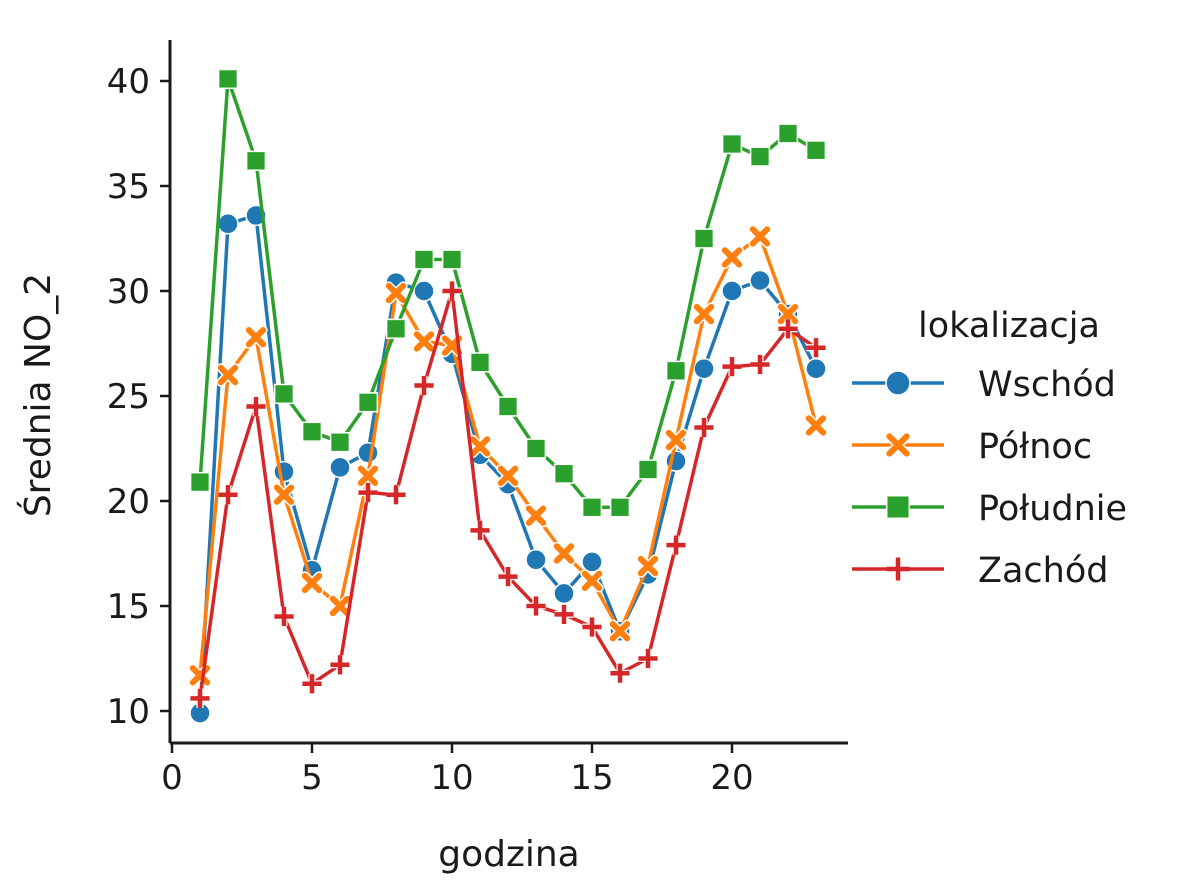 The width and height of the screenshot is (1190, 896). I want to click on y-tick-label: 35, so click(128, 187).